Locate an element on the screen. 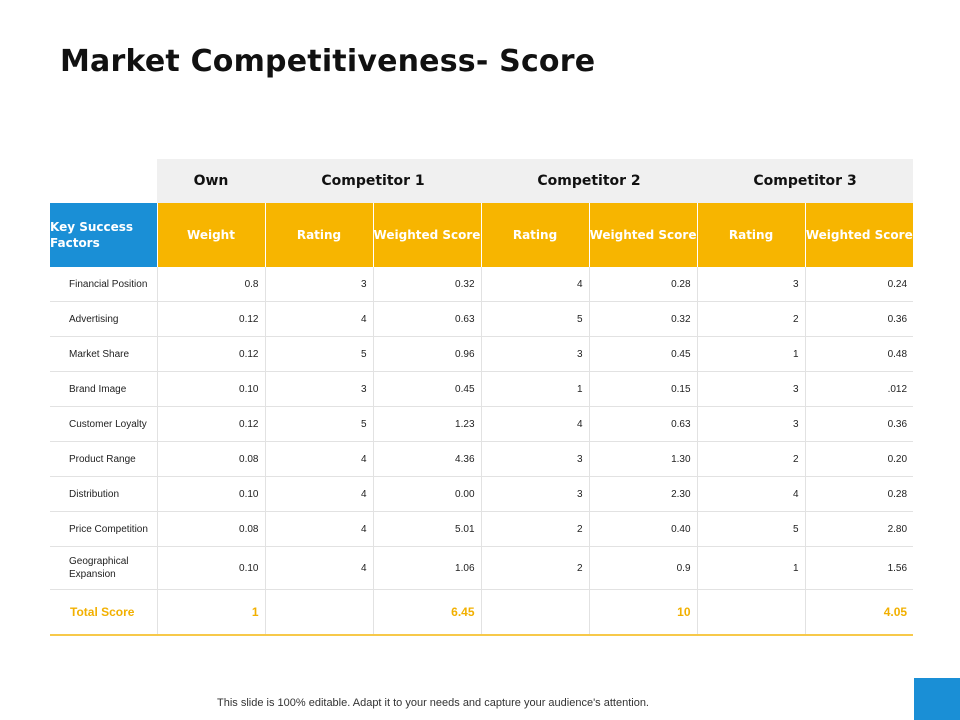  value-cell: 0.24 is located at coordinates (859, 284).